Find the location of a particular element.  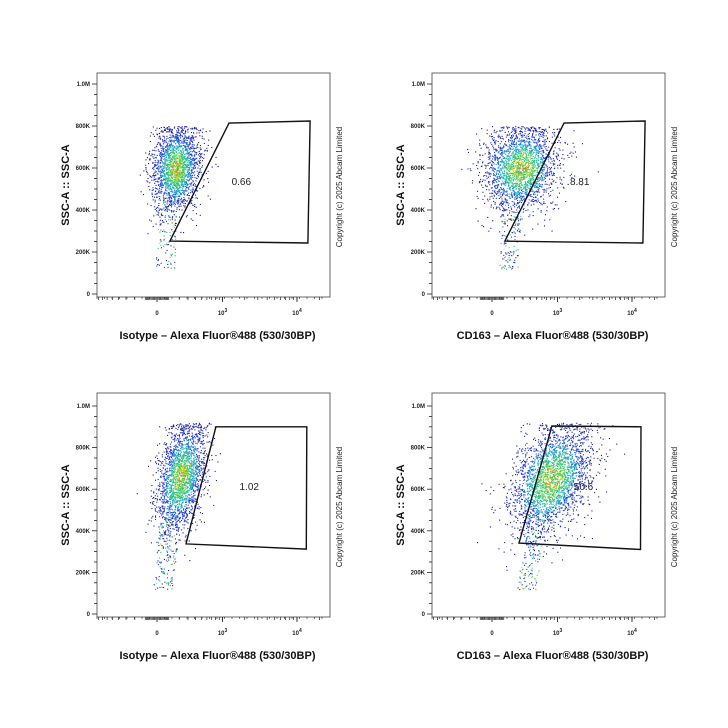

copyright-watermark: Copyright (c) 2025 Abcam Limited is located at coordinates (674, 187).